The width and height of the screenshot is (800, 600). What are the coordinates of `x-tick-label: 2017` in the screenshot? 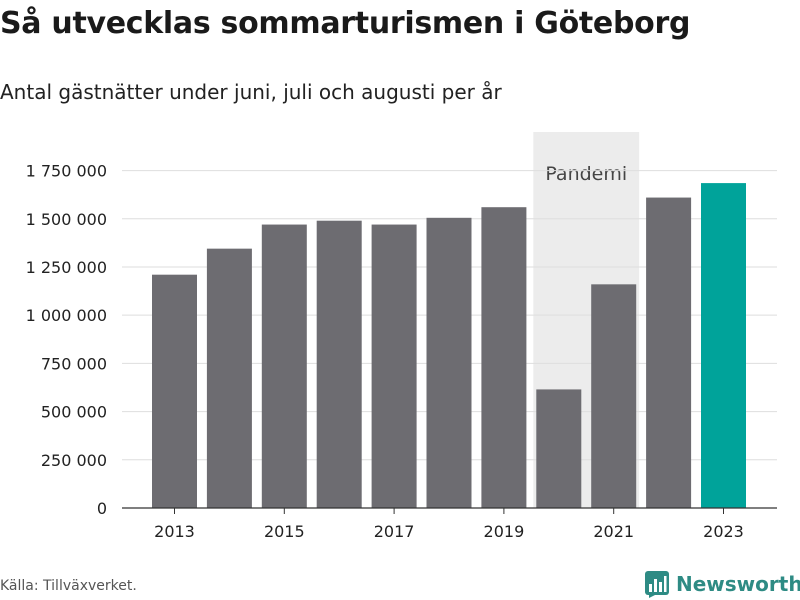 It's located at (394, 531).